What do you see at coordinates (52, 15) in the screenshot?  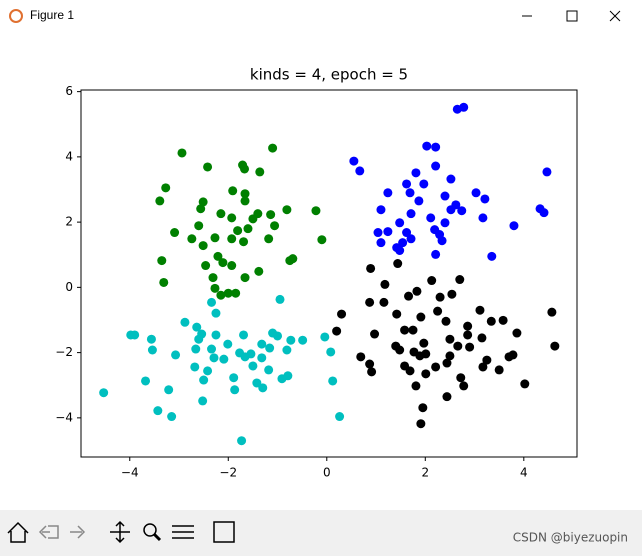 I see `window-title: Figure 1` at bounding box center [52, 15].